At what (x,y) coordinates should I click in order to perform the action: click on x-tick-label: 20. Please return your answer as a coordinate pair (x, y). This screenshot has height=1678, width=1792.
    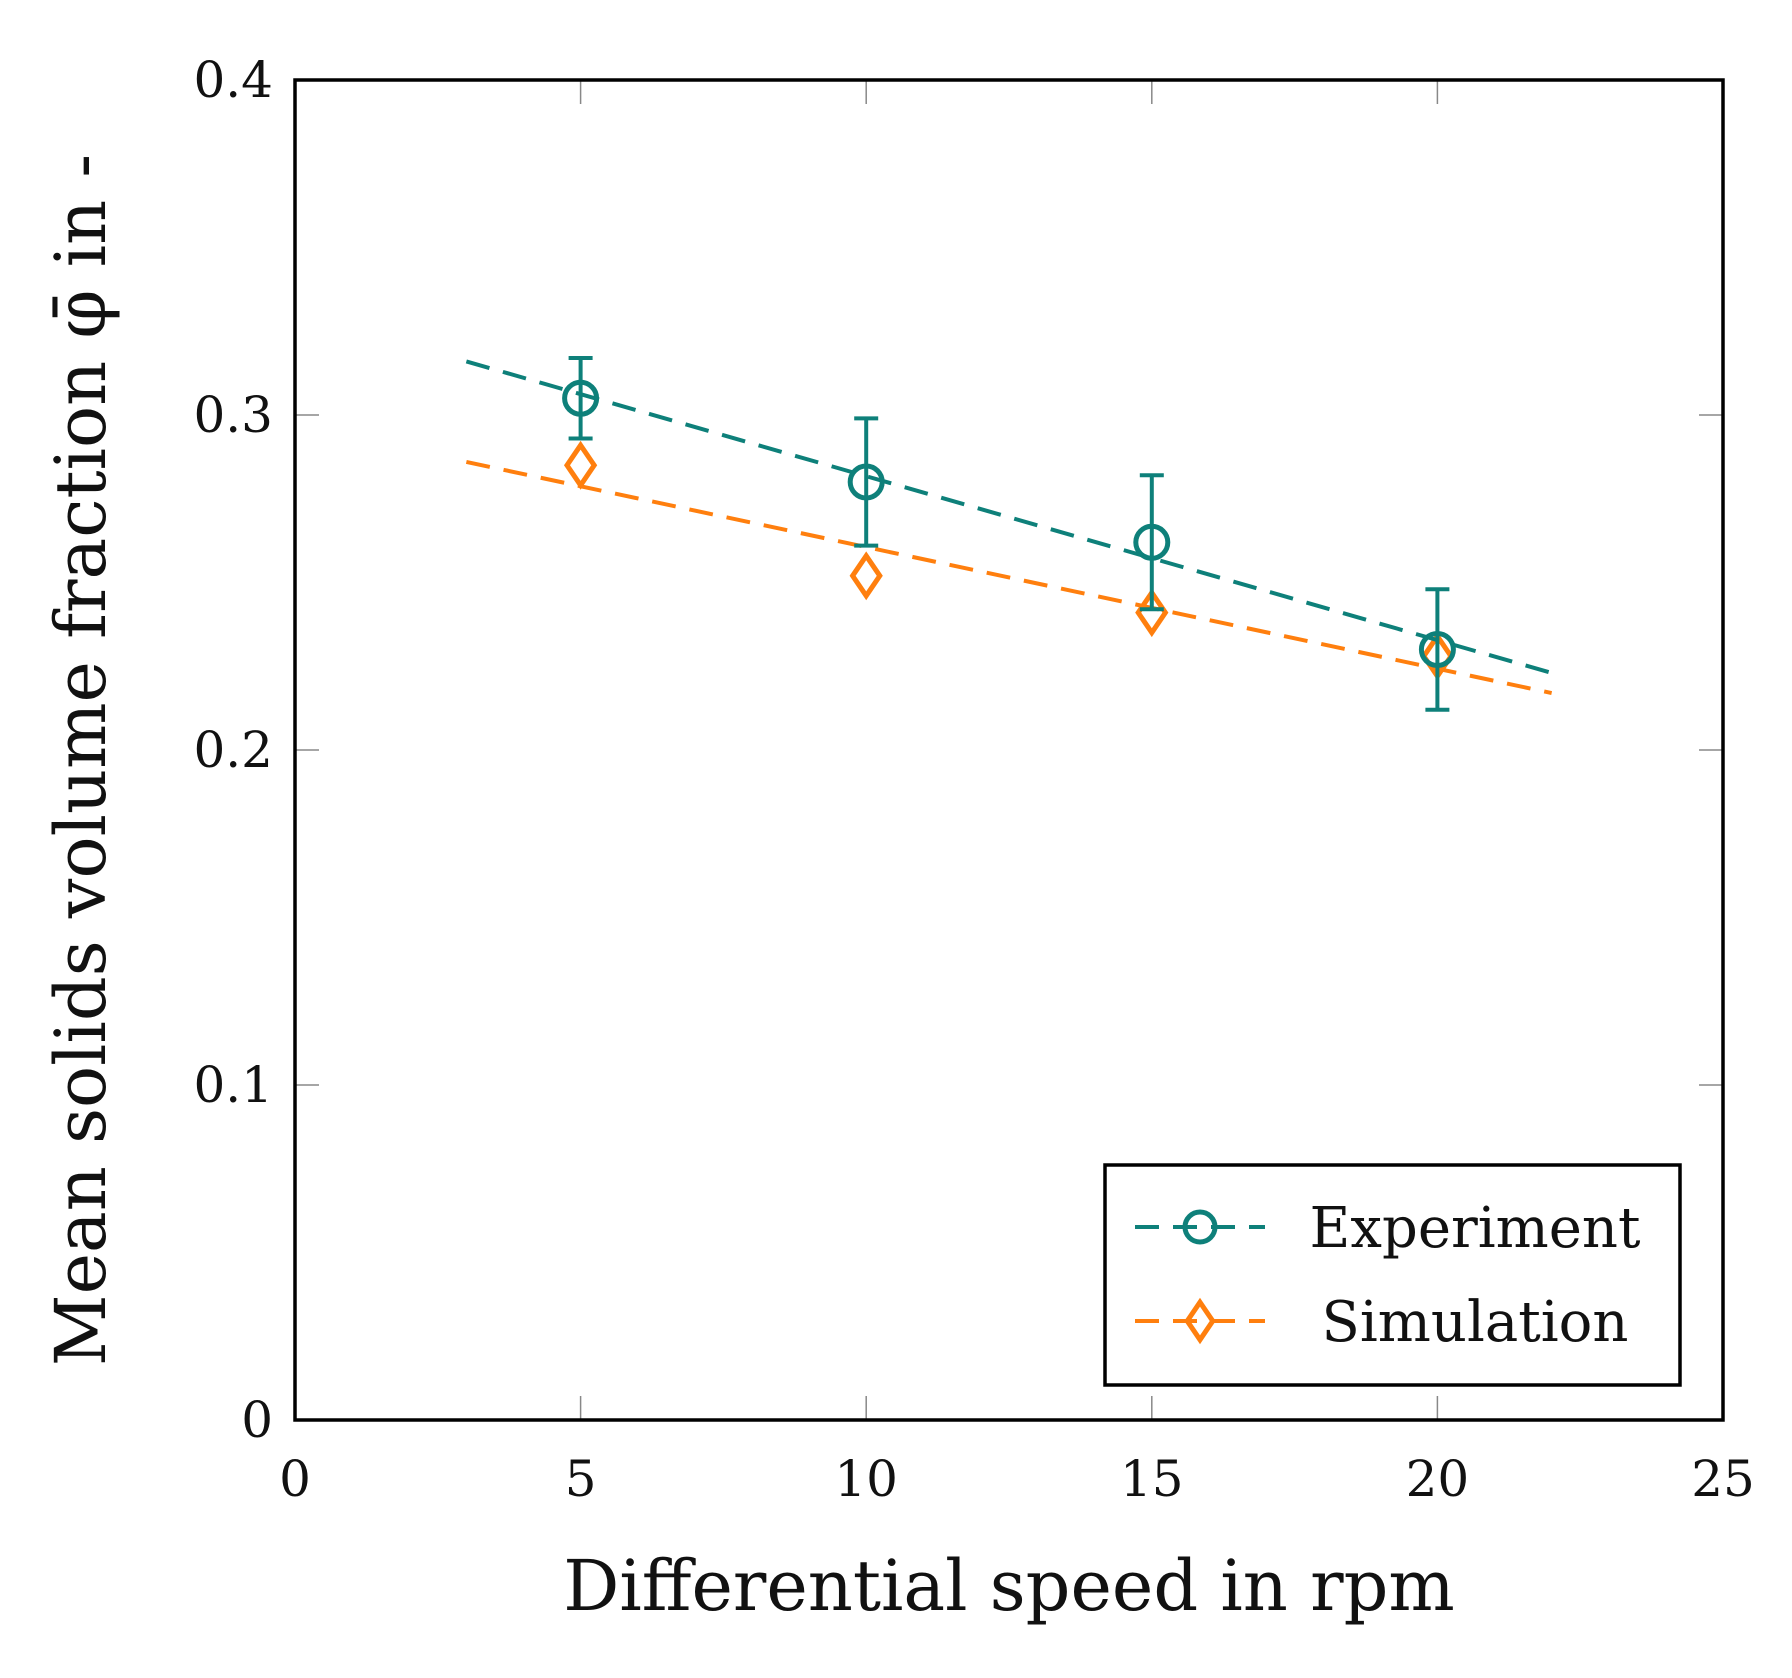
    Looking at the image, I should click on (1438, 1479).